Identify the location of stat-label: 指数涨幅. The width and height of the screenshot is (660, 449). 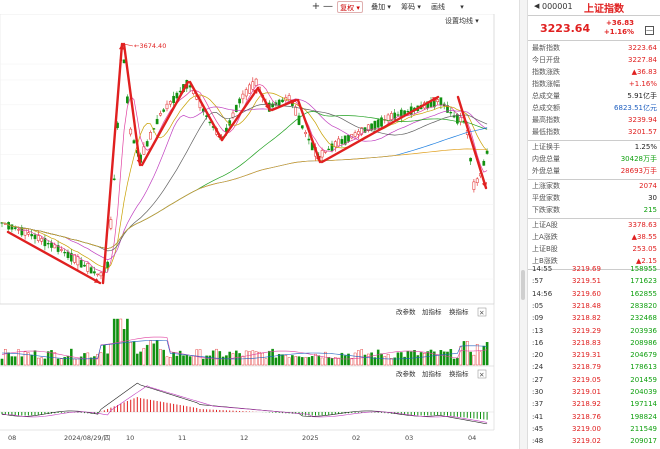
(546, 84).